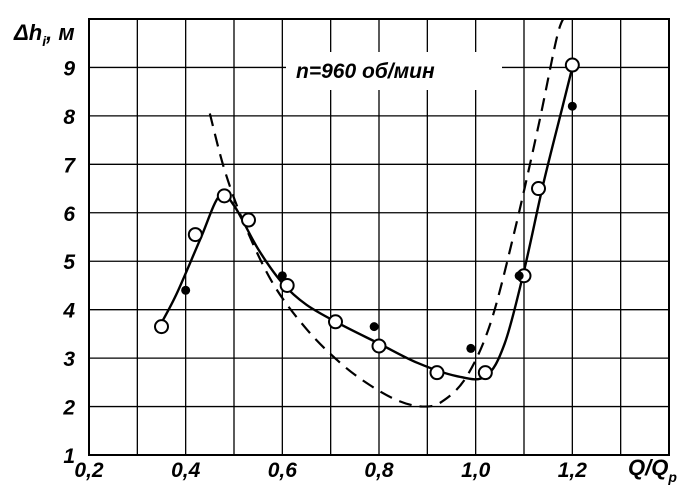 The height and width of the screenshot is (494, 680). What do you see at coordinates (283, 470) in the screenshot?
I see `x-tick-label: 0,6` at bounding box center [283, 470].